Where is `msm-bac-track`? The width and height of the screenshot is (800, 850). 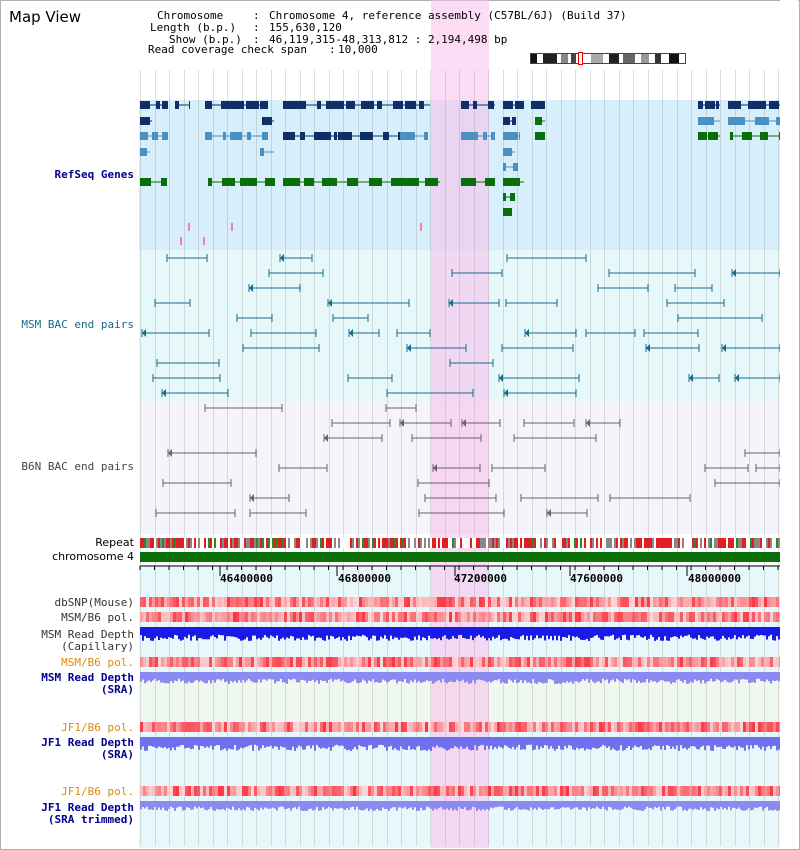 msm-bac-track is located at coordinates (461, 325).